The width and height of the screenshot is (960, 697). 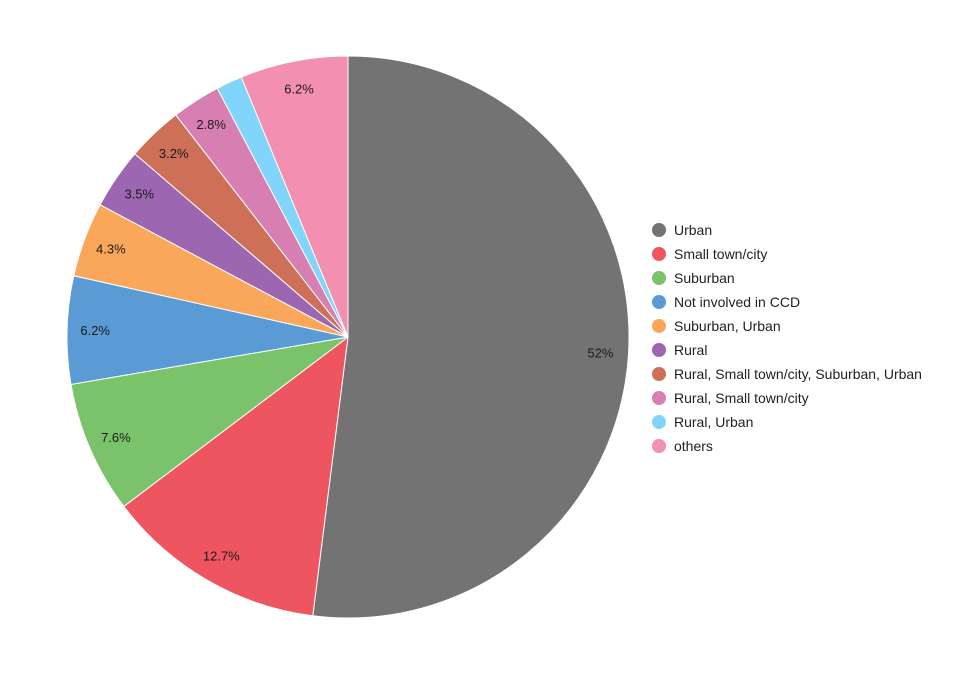 I want to click on legend-item-others: others, so click(x=787, y=446).